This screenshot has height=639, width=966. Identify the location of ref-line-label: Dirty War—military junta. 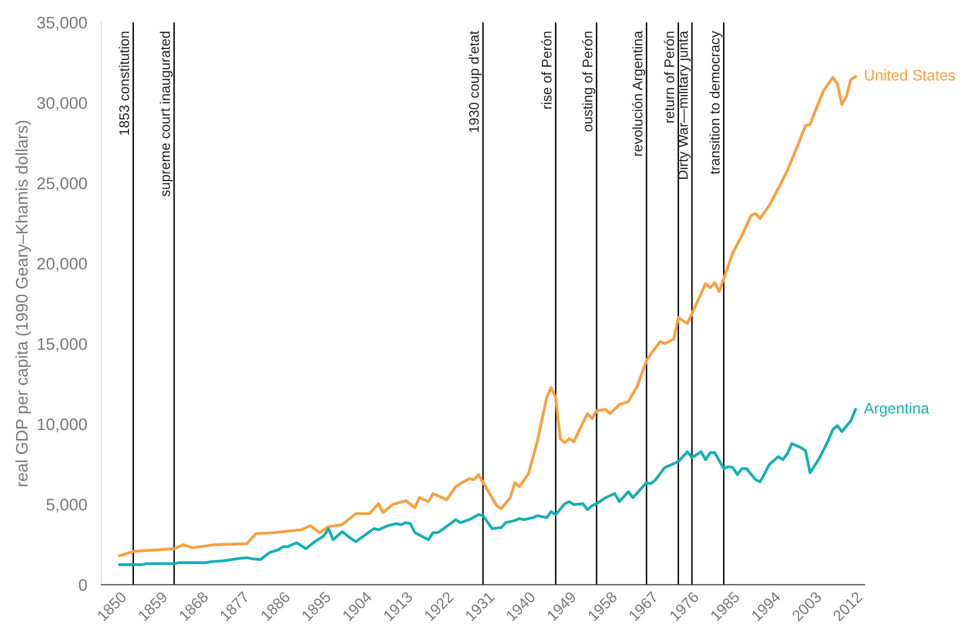
(684, 104).